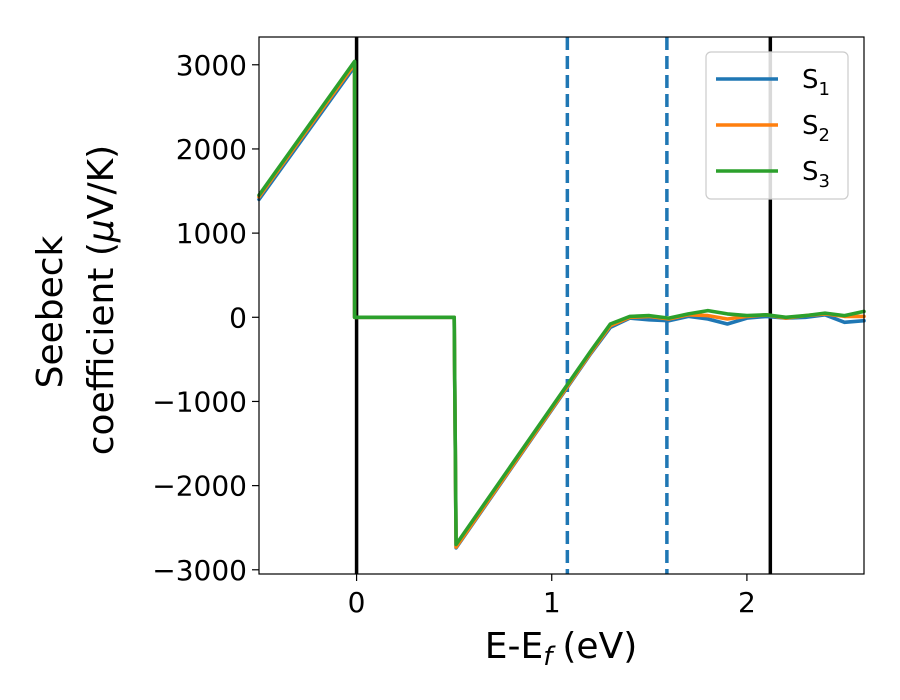 The height and width of the screenshot is (700, 900). I want to click on x-axis-label: E-Ef (eV), so click(561, 649).